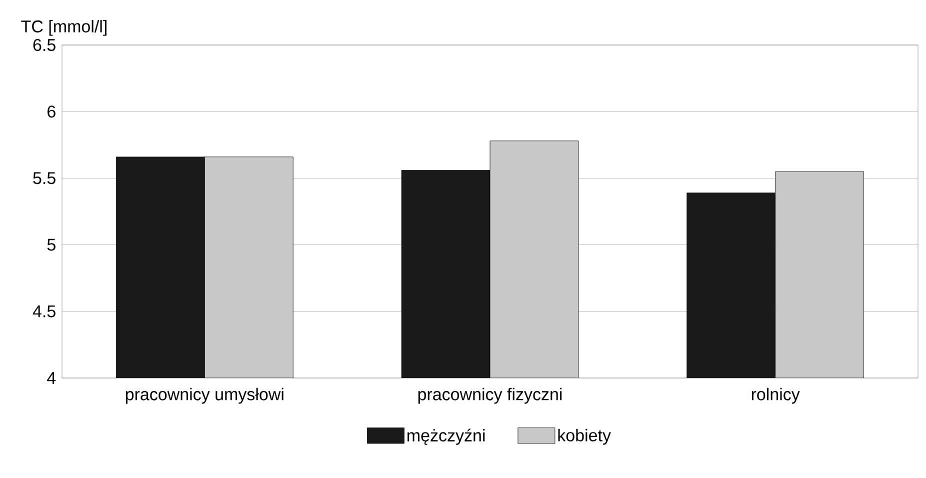 Image resolution: width=926 pixels, height=478 pixels. What do you see at coordinates (776, 396) in the screenshot?
I see `x-tick-label: rolnicy` at bounding box center [776, 396].